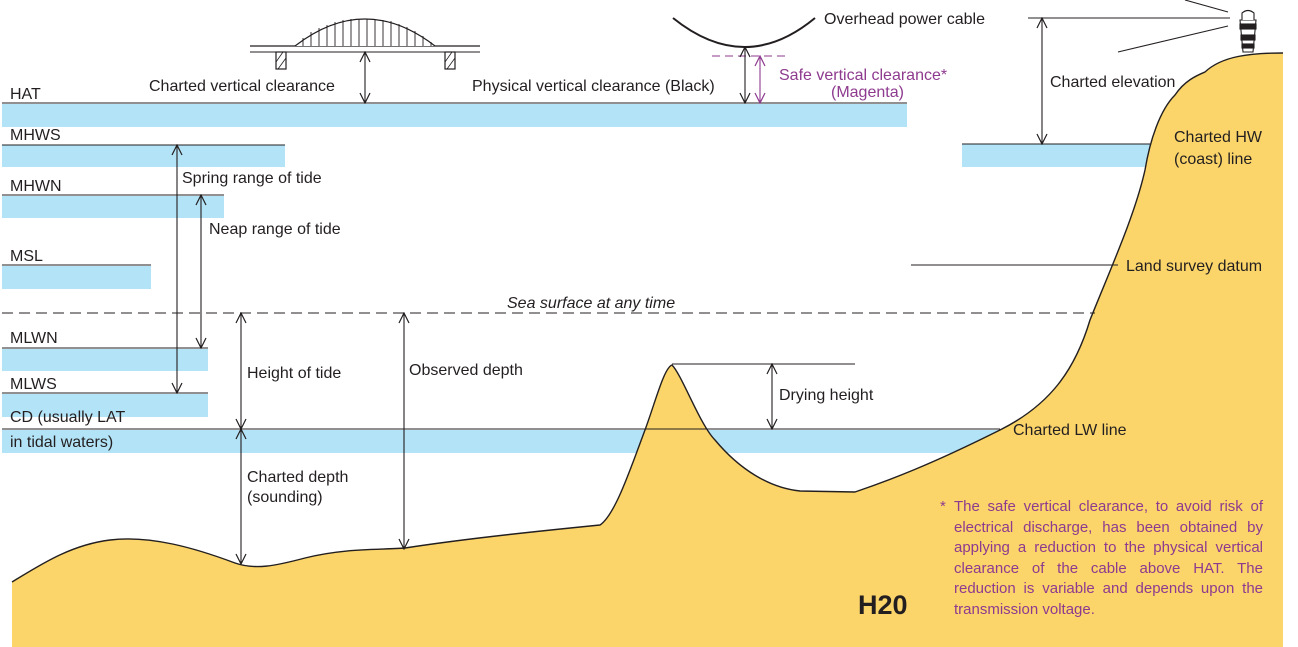 The width and height of the screenshot is (1298, 647). I want to click on physical-vertical-clearance-label: Physical vertical clearance (Black), so click(593, 86).